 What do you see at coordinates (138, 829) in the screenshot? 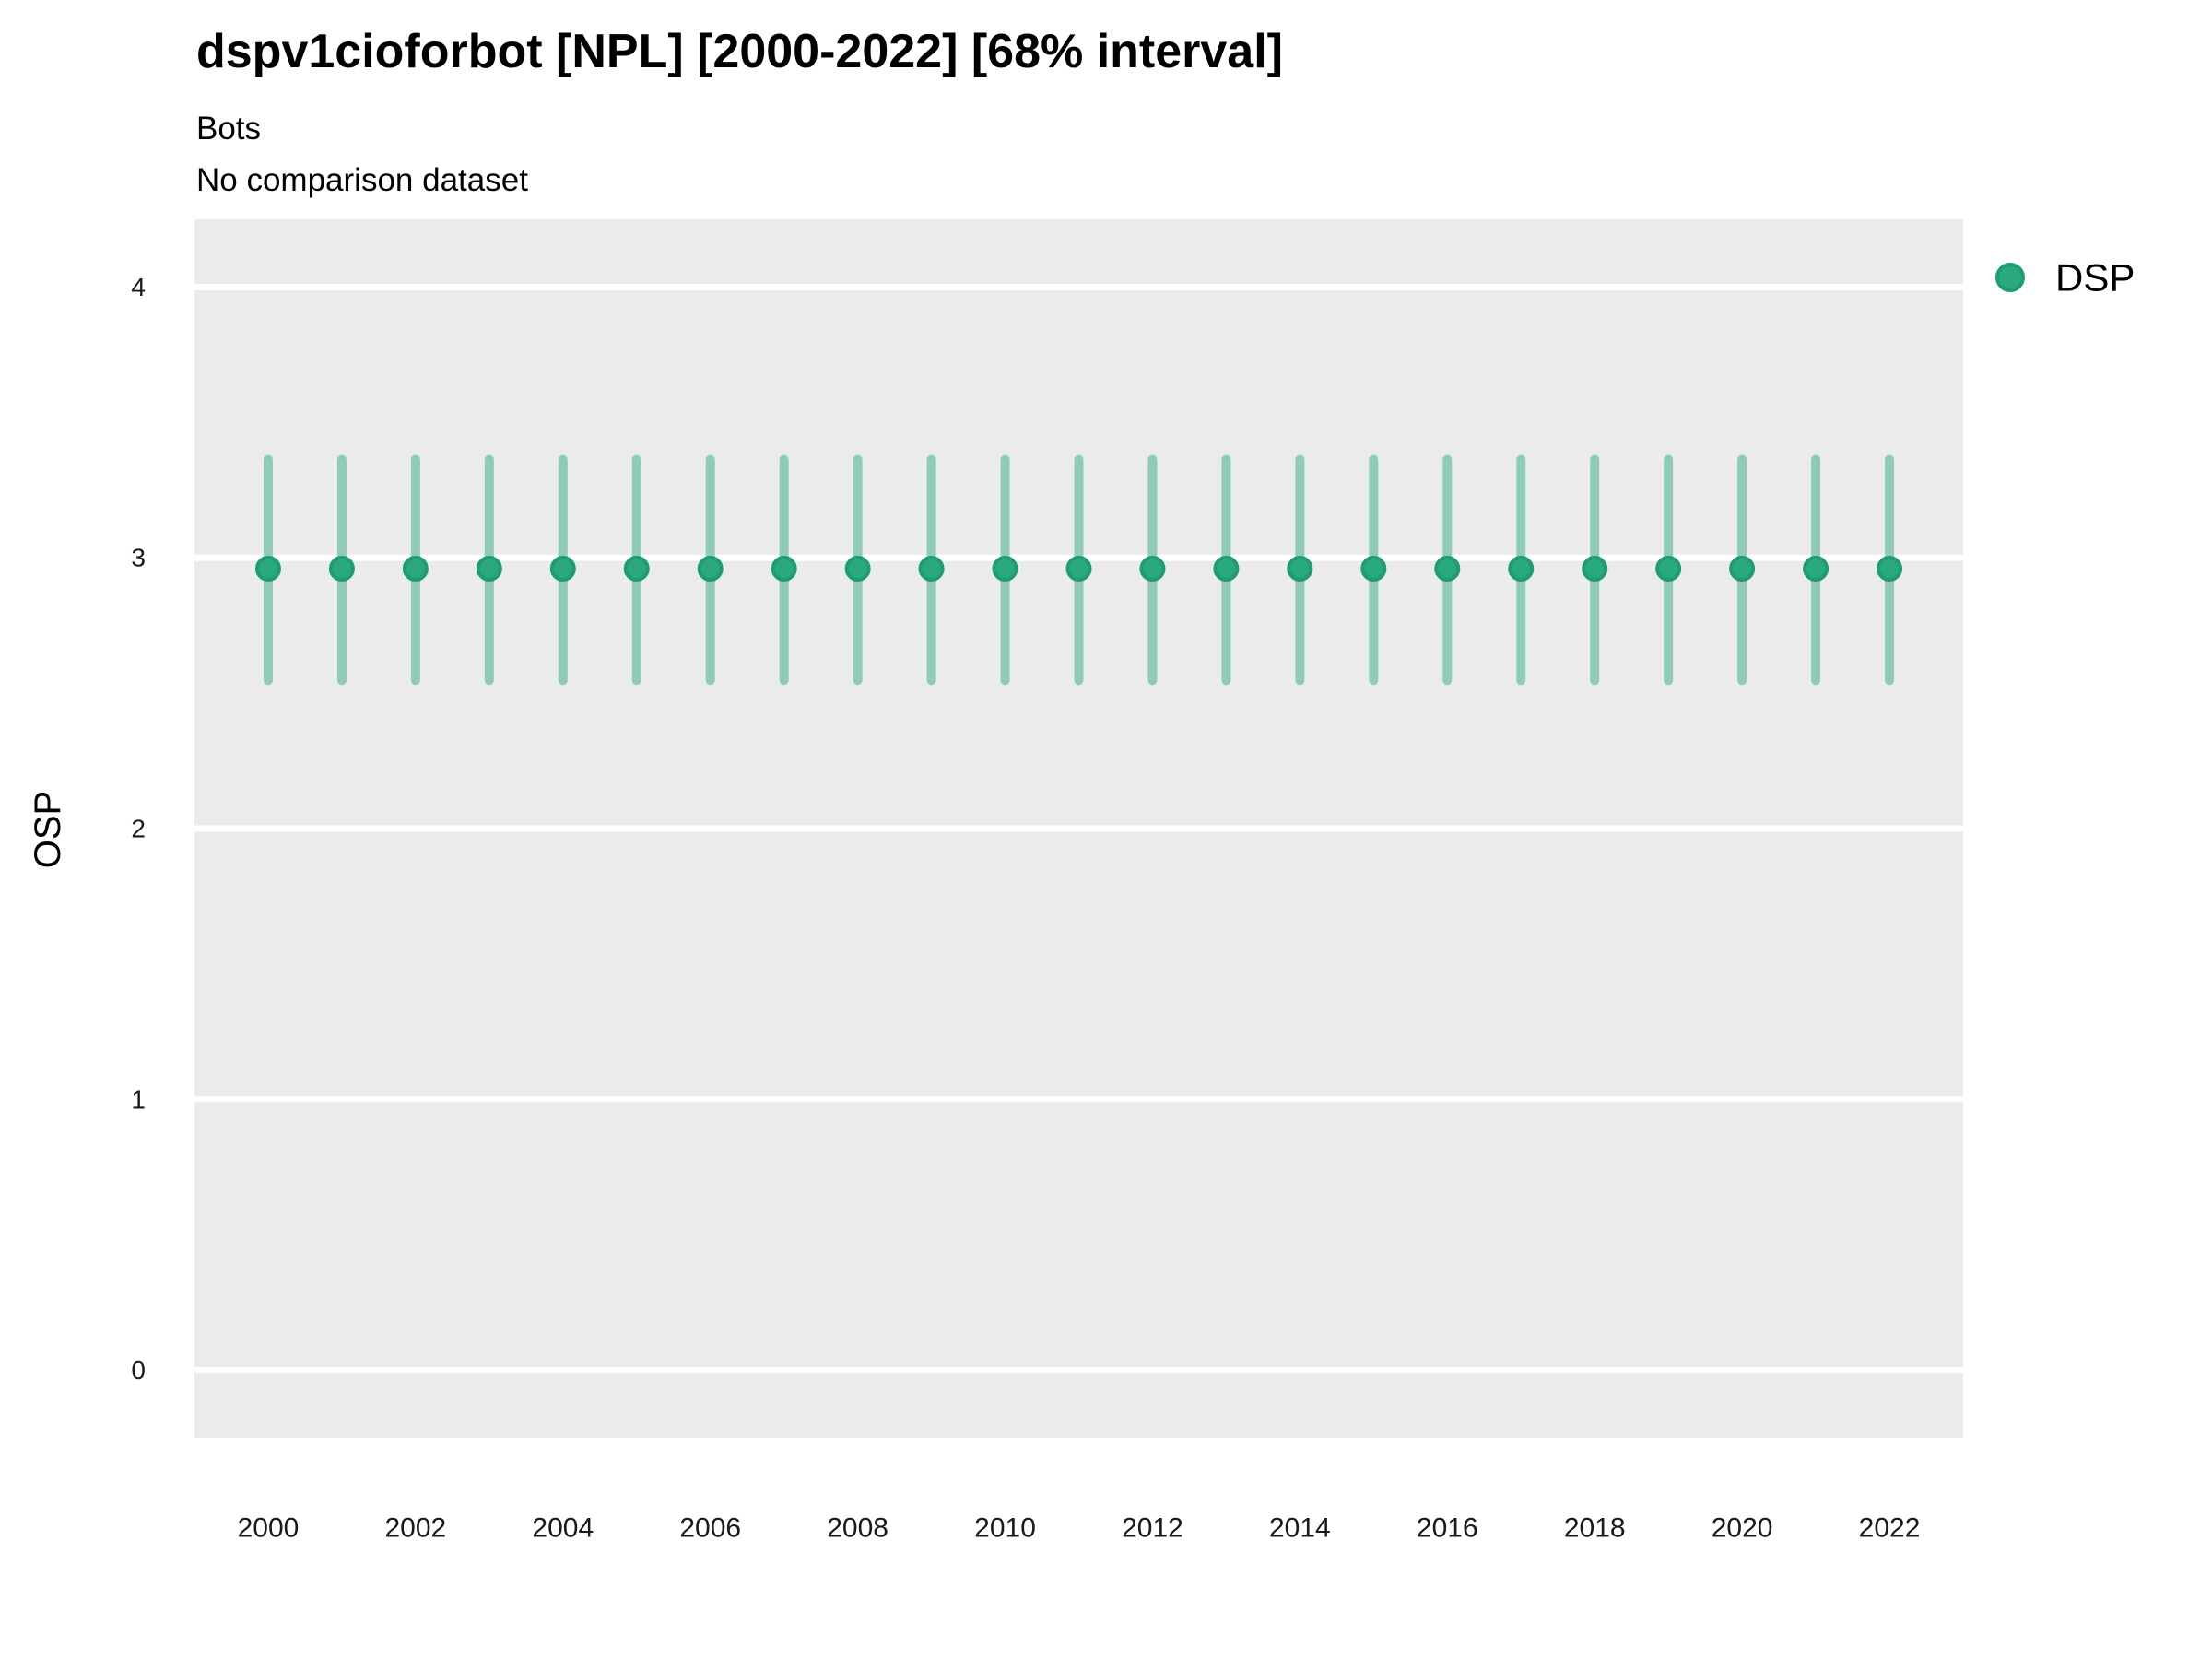
I see `y-axis-tick-label-2: 2` at bounding box center [138, 829].